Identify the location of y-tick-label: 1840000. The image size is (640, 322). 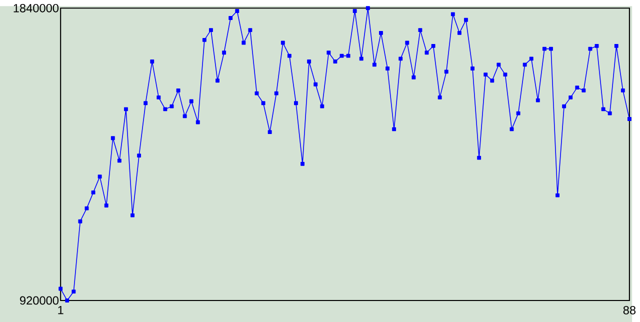
(36, 8).